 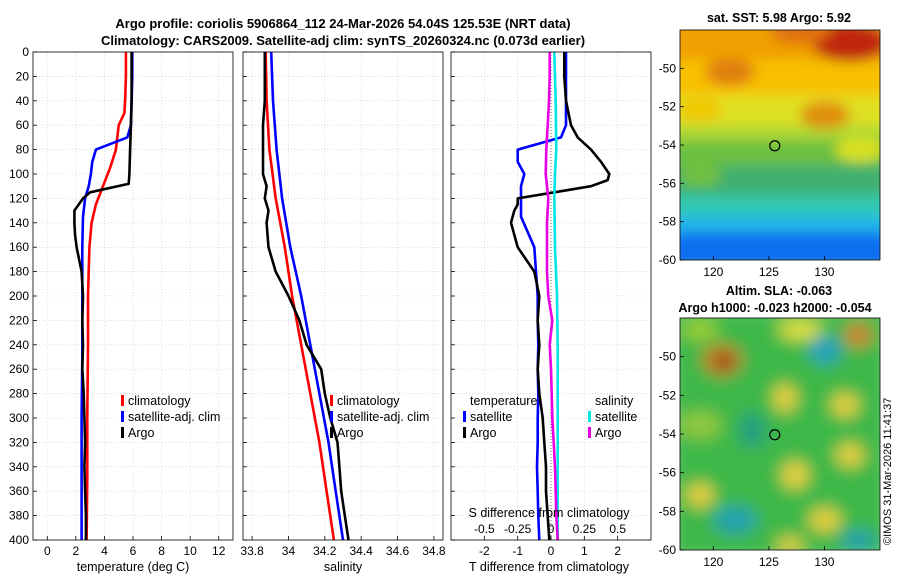 What do you see at coordinates (617, 529) in the screenshot?
I see `top-x-tick-label: 0.5` at bounding box center [617, 529].